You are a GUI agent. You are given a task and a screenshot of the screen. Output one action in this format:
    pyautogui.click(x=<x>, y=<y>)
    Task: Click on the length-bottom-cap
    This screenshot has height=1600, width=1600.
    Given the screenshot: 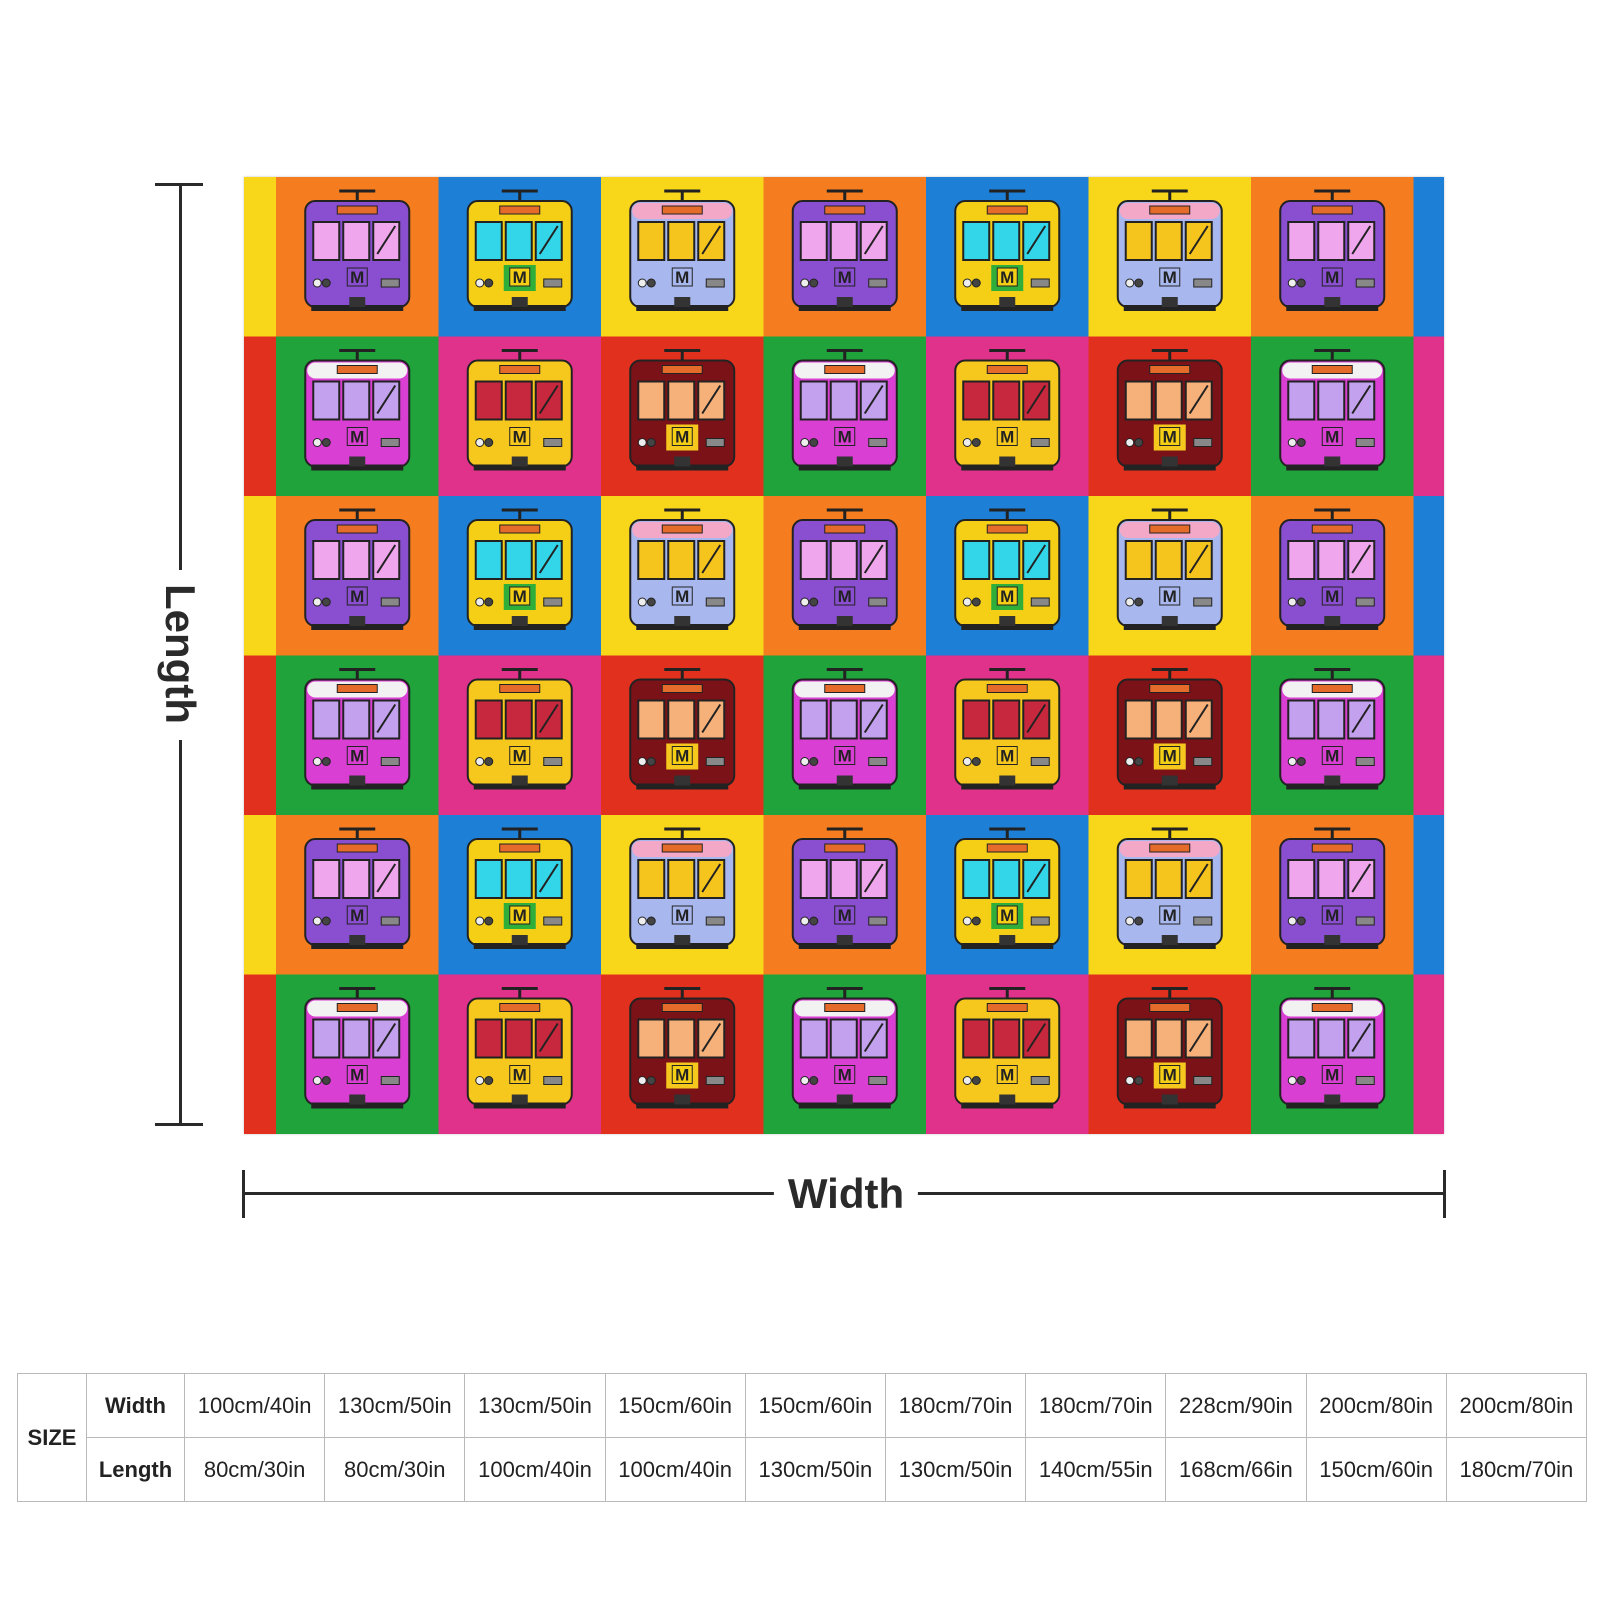 What is the action you would take?
    pyautogui.click(x=179, y=1124)
    